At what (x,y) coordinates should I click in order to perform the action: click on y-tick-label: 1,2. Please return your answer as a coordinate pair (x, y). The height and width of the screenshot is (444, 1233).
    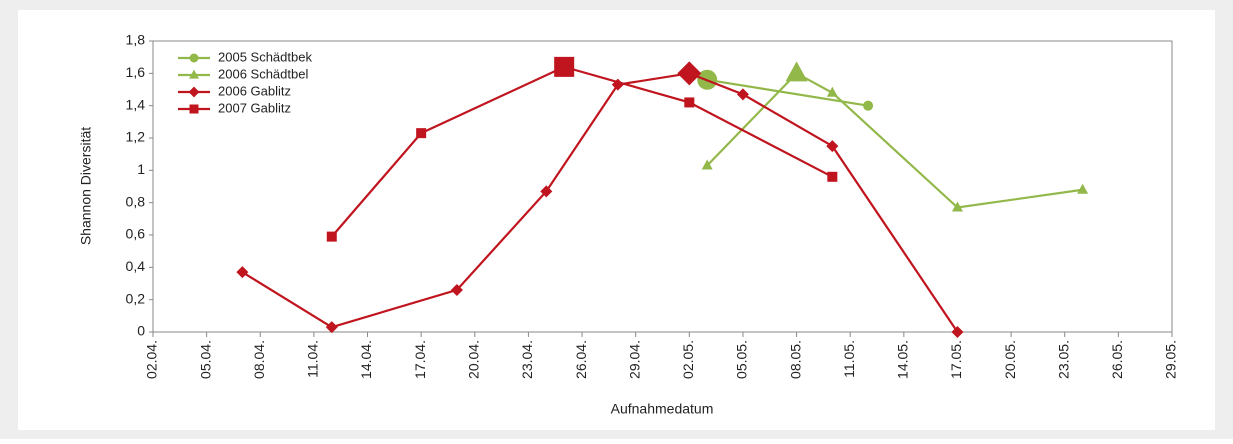
    Looking at the image, I should click on (136, 137).